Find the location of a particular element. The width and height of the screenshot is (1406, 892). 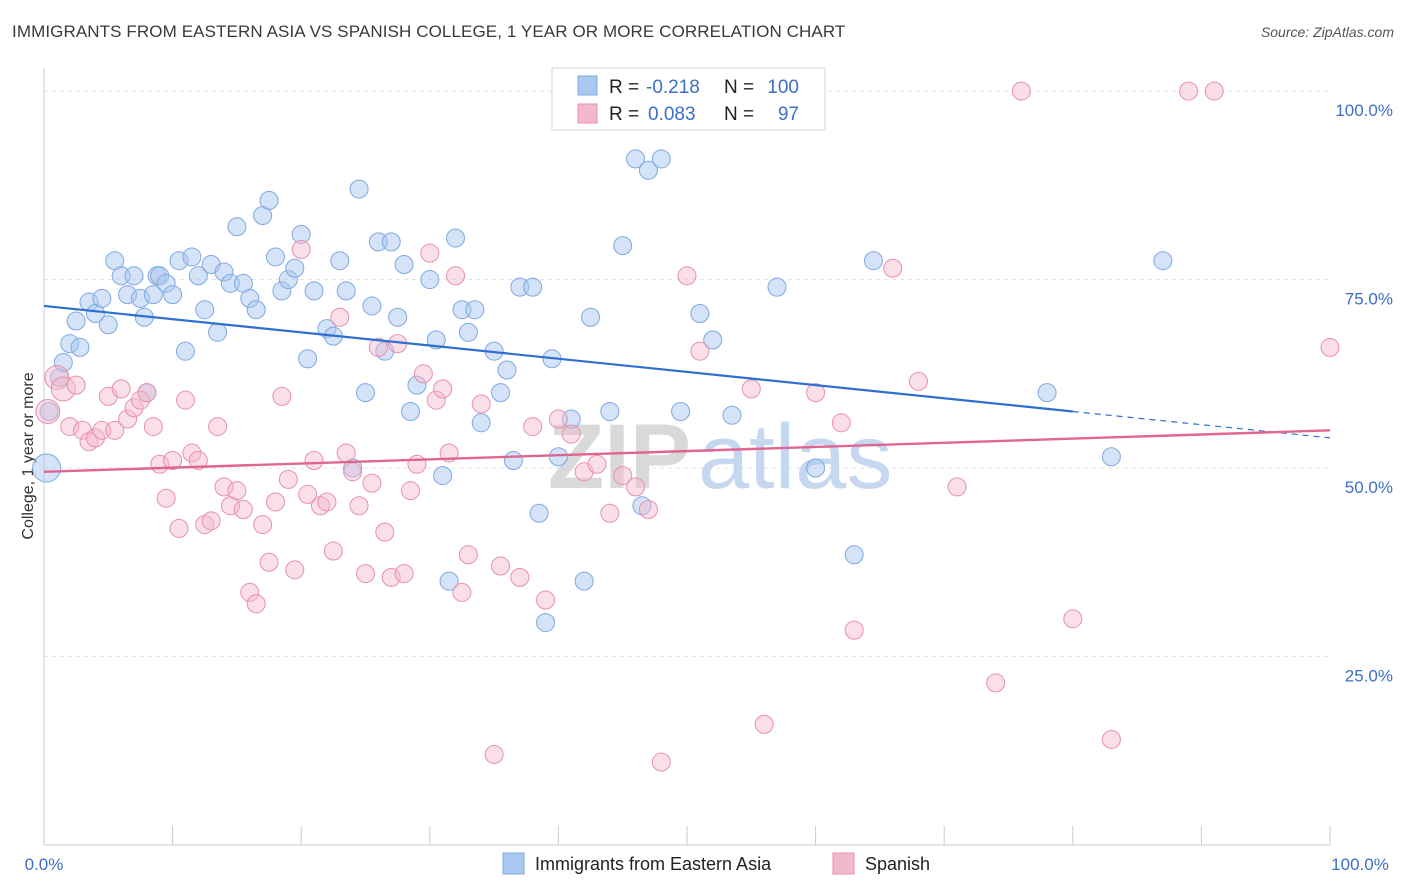

legend-swatch-pink is located at coordinates (587, 113).